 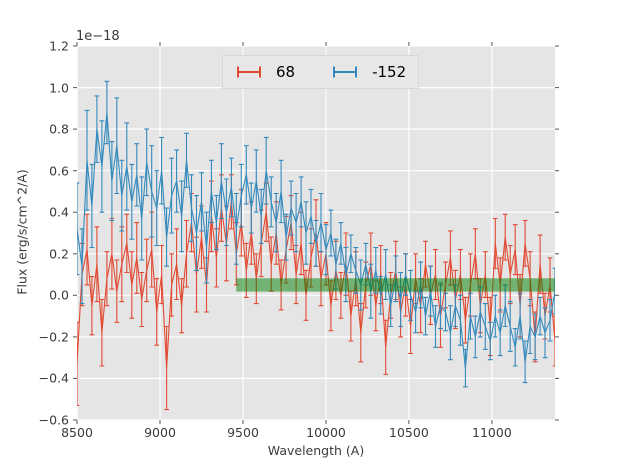 I want to click on y-tick-label: −0.4, so click(x=53, y=378).